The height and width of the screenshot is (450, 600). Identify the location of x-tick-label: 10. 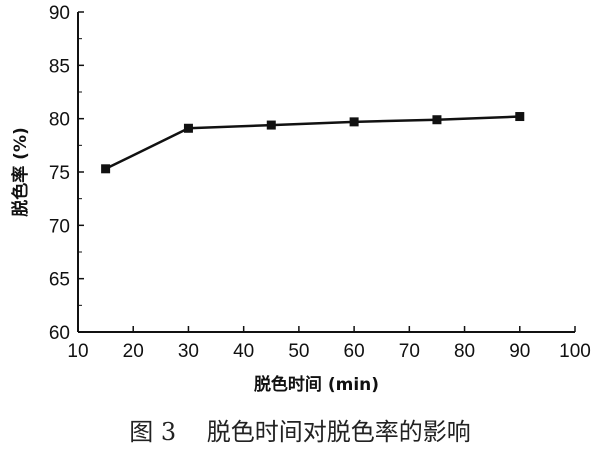
(77, 351).